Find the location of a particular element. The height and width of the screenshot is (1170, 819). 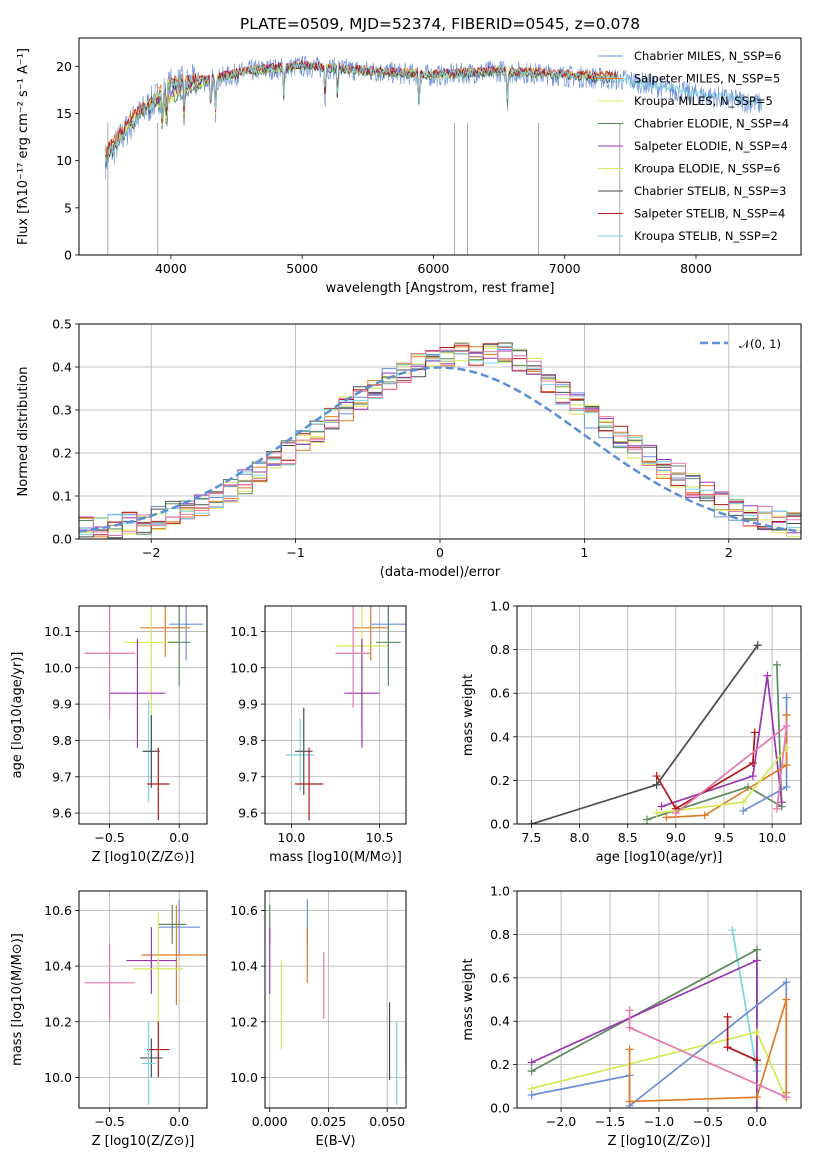

panel-7: 0.000 0.025 0.050 10.0 10.2 10.4 10.6 E(B-V) is located at coordinates (318, 1019).